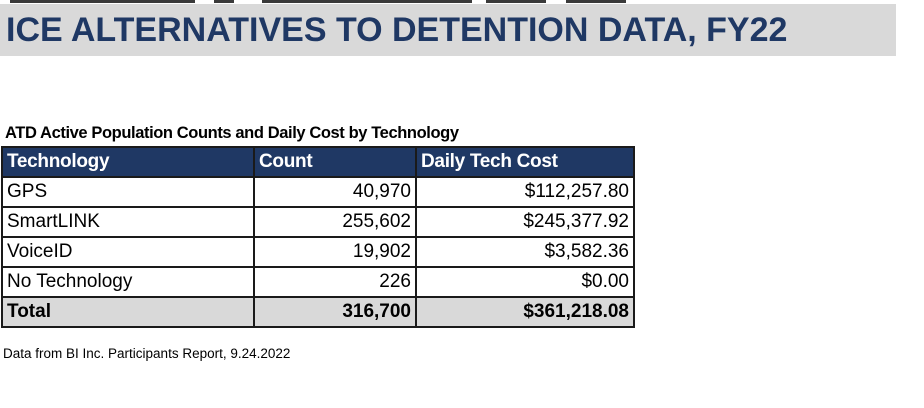 The width and height of the screenshot is (924, 408). What do you see at coordinates (128, 252) in the screenshot?
I see `technology-cell: VoiceID` at bounding box center [128, 252].